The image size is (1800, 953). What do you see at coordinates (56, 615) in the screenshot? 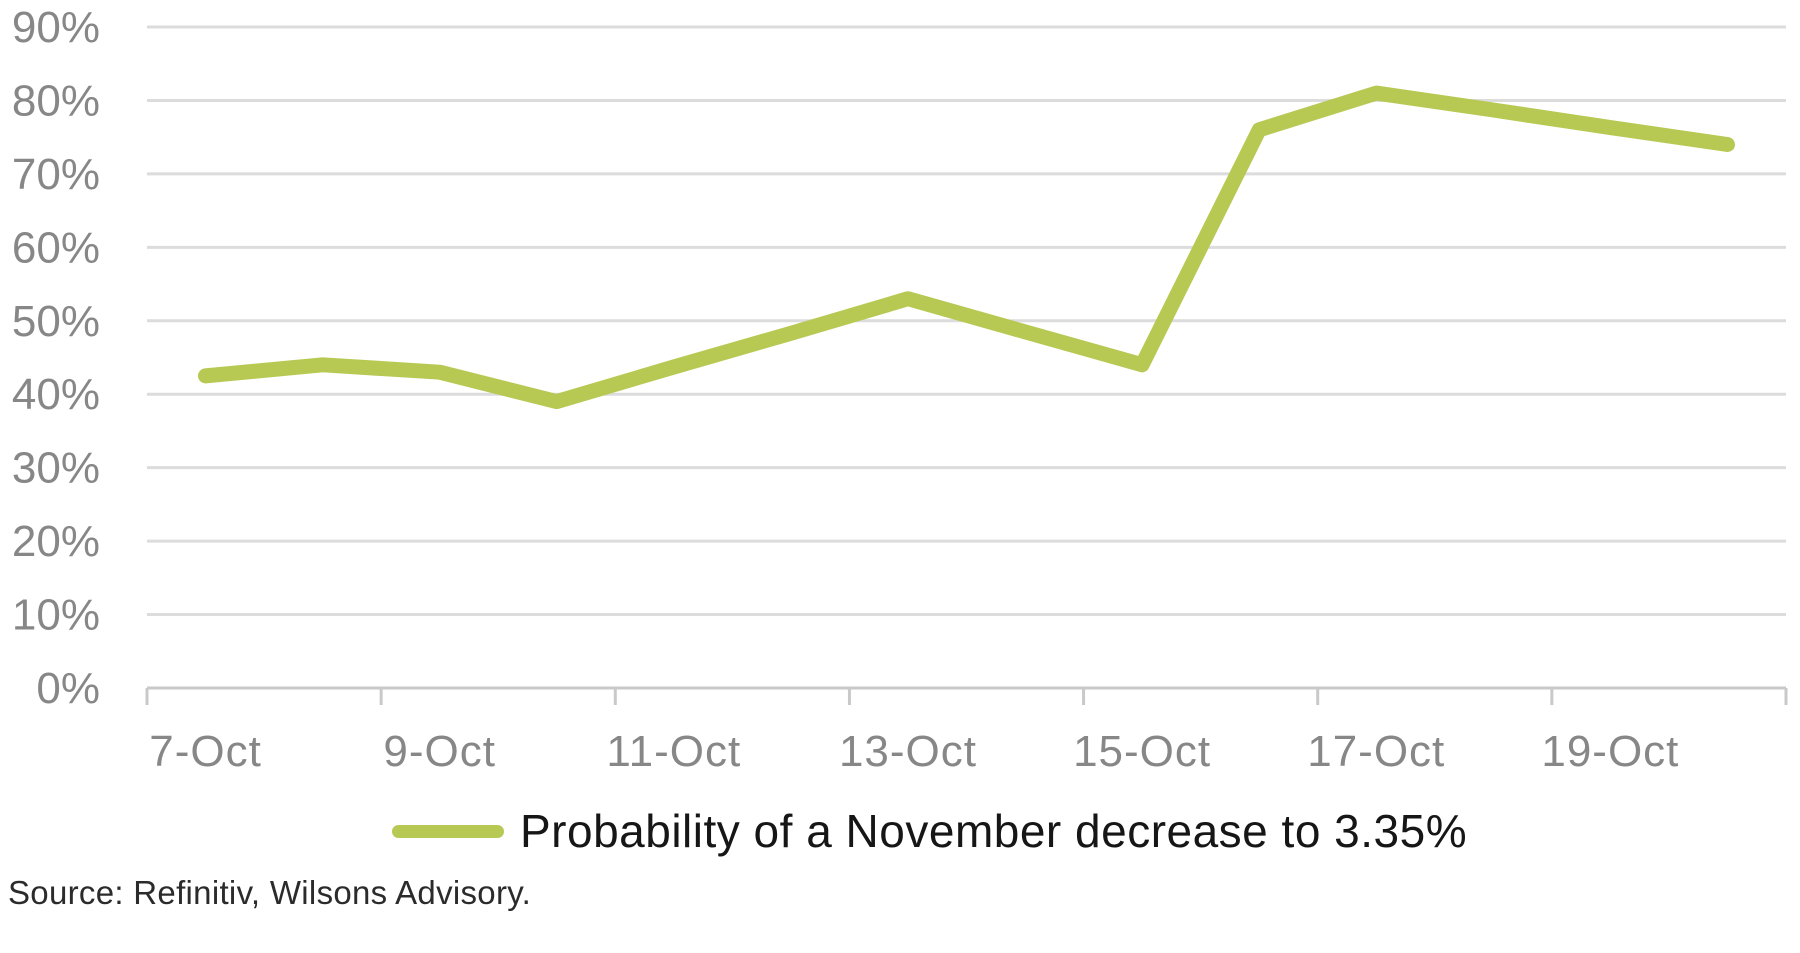
I see `y-tick-label: 10%` at bounding box center [56, 615].